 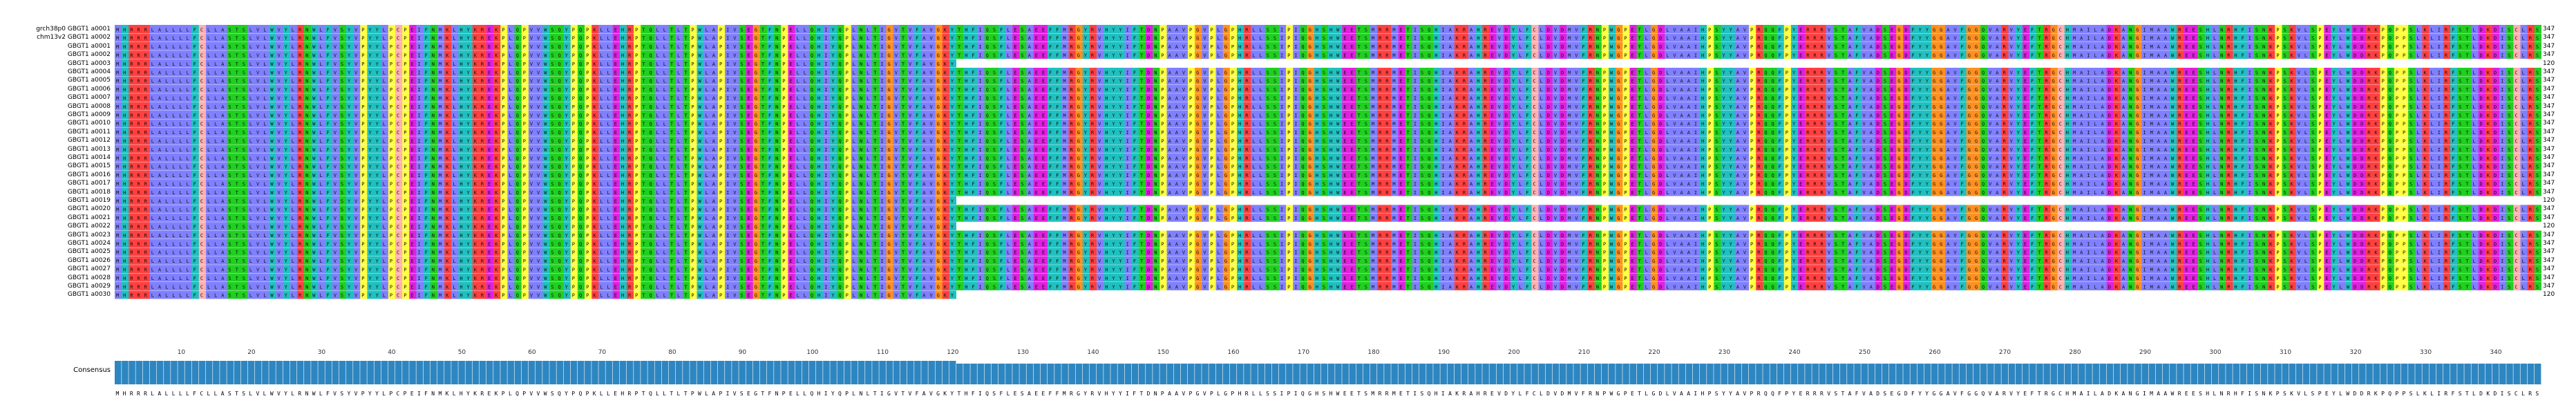 I want to click on sequence-name: GBGT1 a0025, so click(x=55, y=252).